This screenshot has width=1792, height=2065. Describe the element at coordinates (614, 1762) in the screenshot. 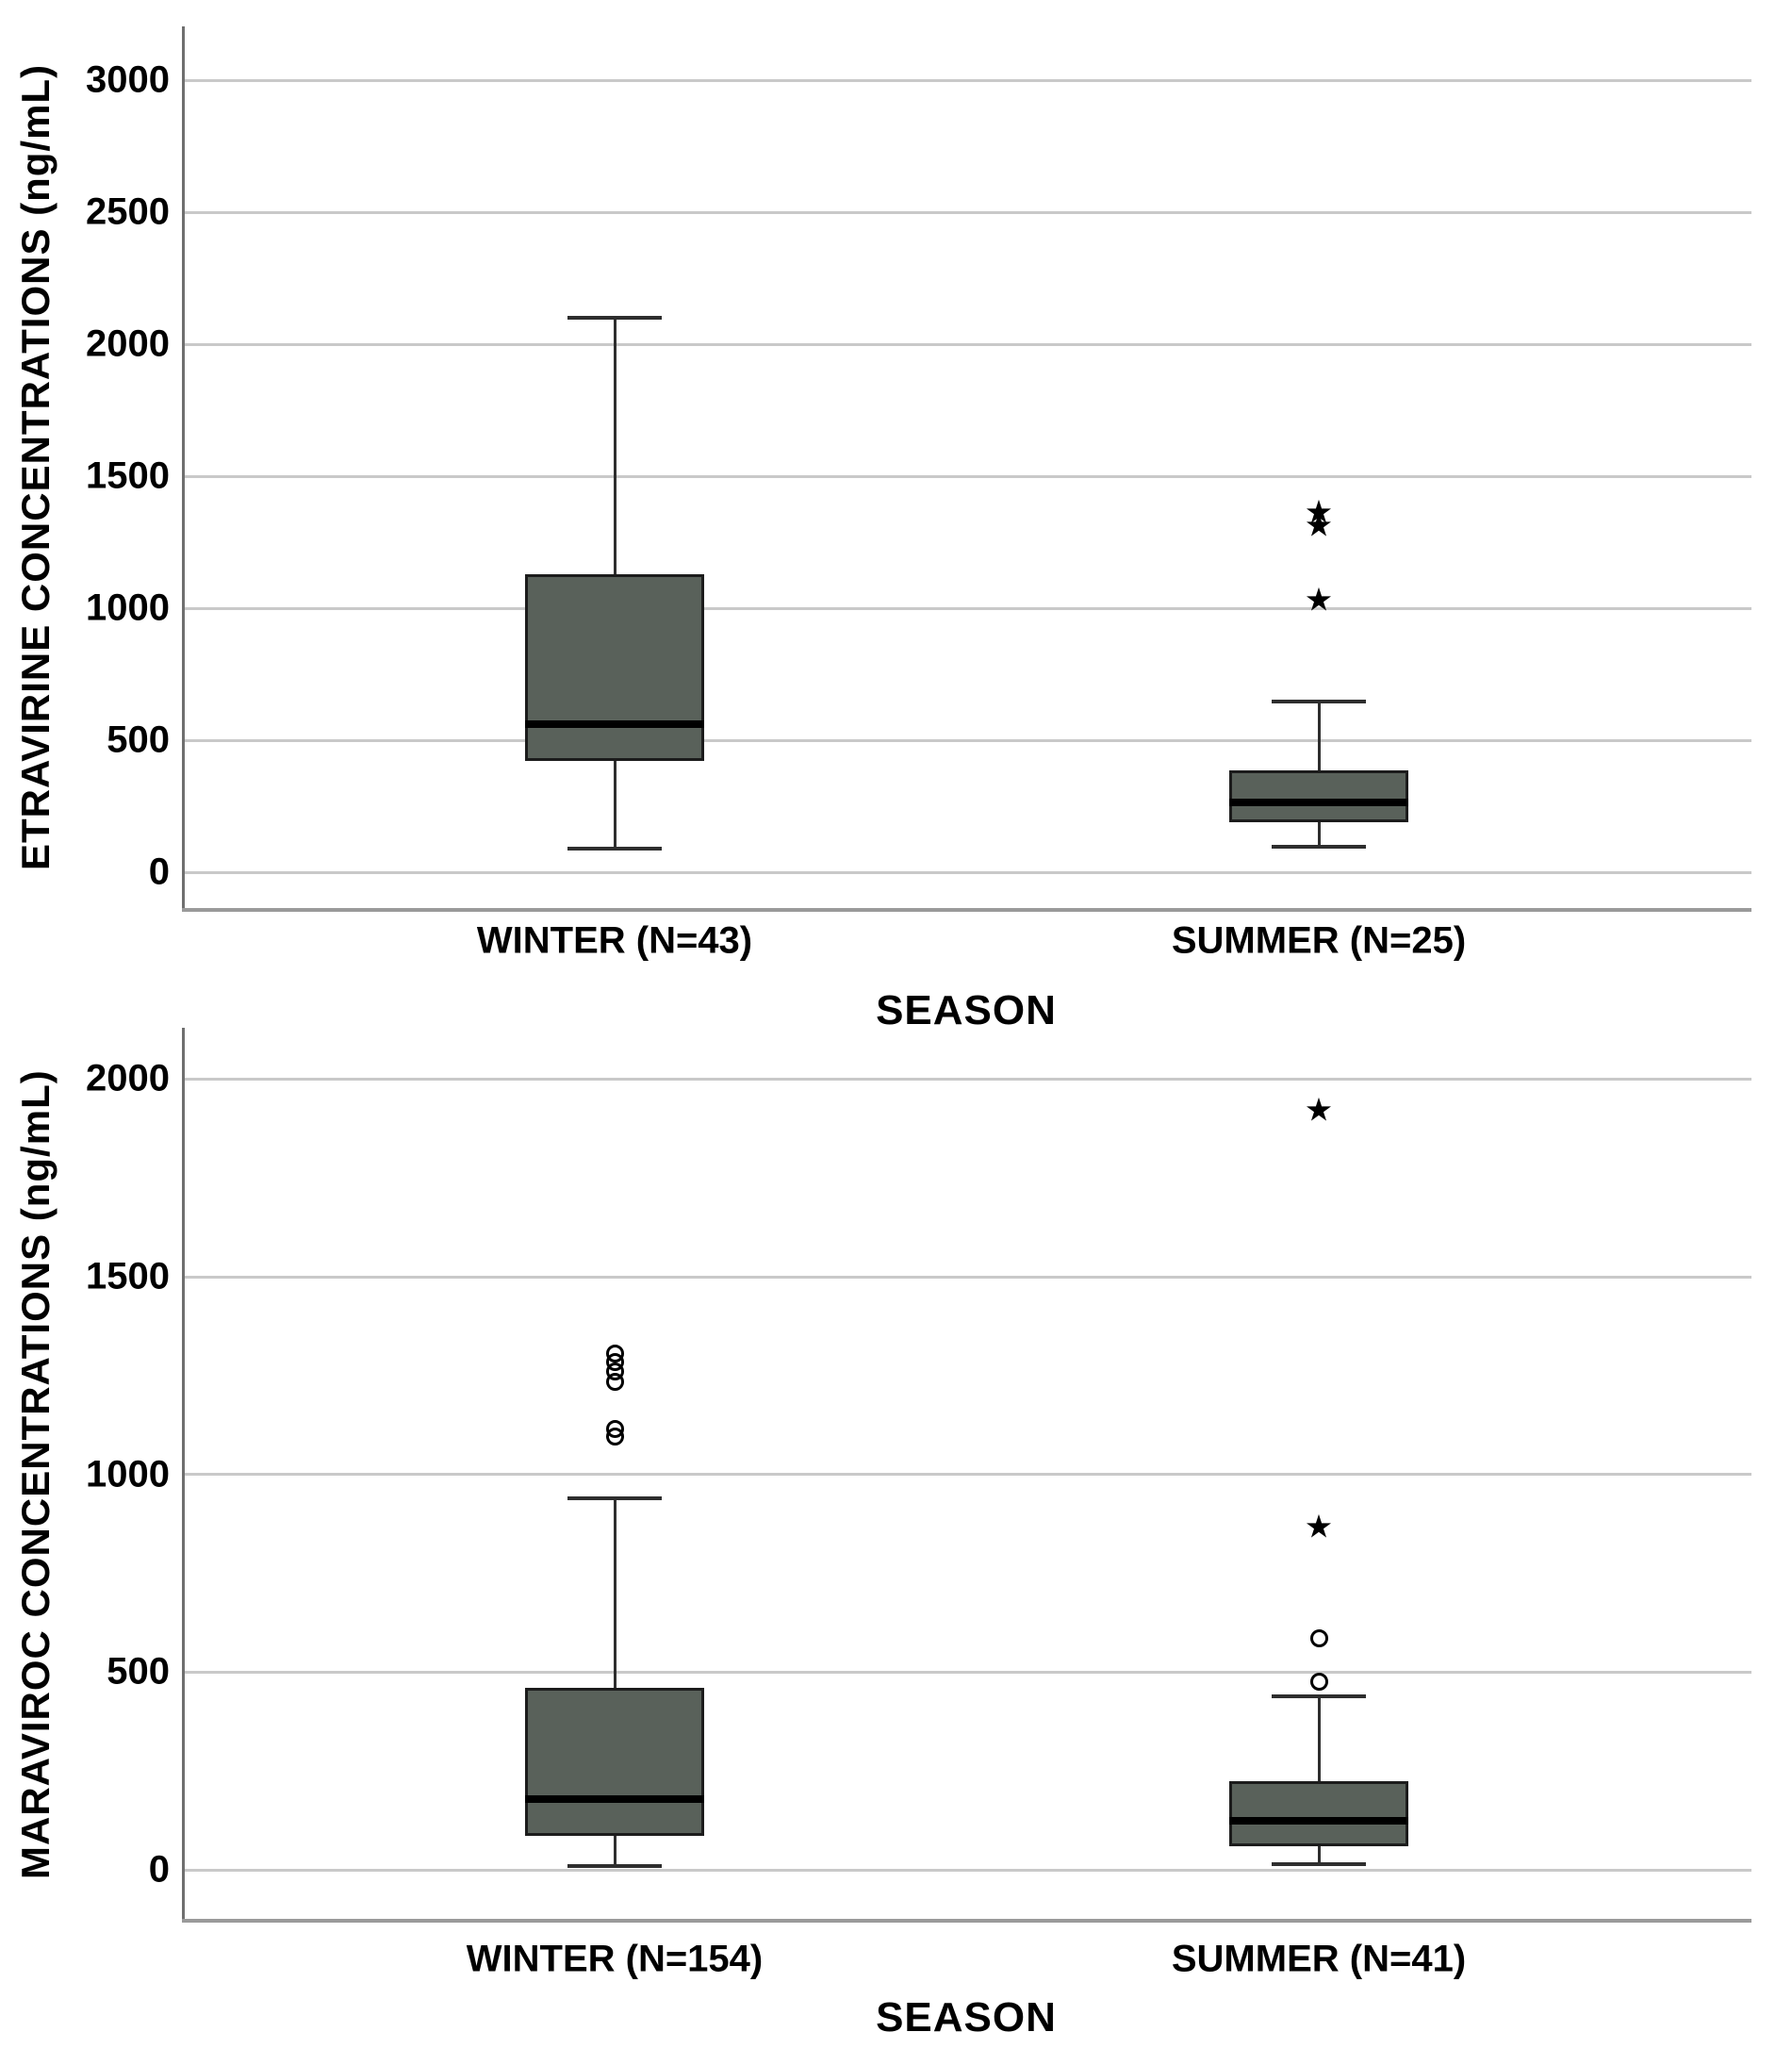

I see `box-winter-maraviroc` at that location.